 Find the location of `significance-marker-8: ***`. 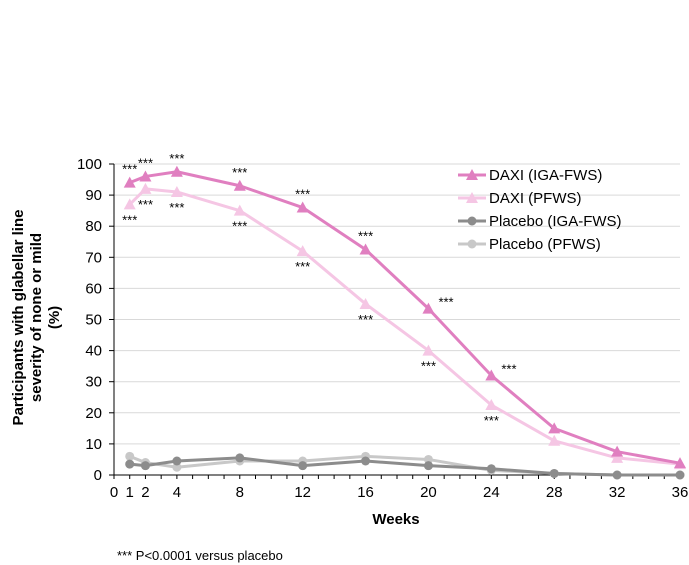

significance-marker-8: *** is located at coordinates (129, 219).